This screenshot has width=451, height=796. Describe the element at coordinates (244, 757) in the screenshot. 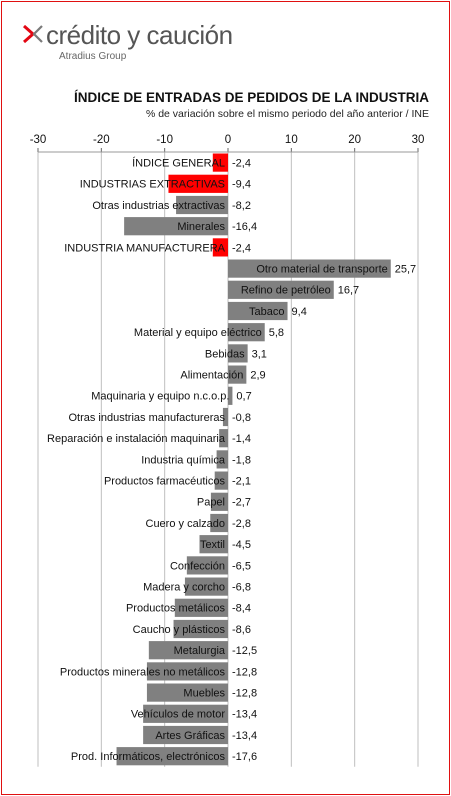

I see `data-label: -17,6` at that location.